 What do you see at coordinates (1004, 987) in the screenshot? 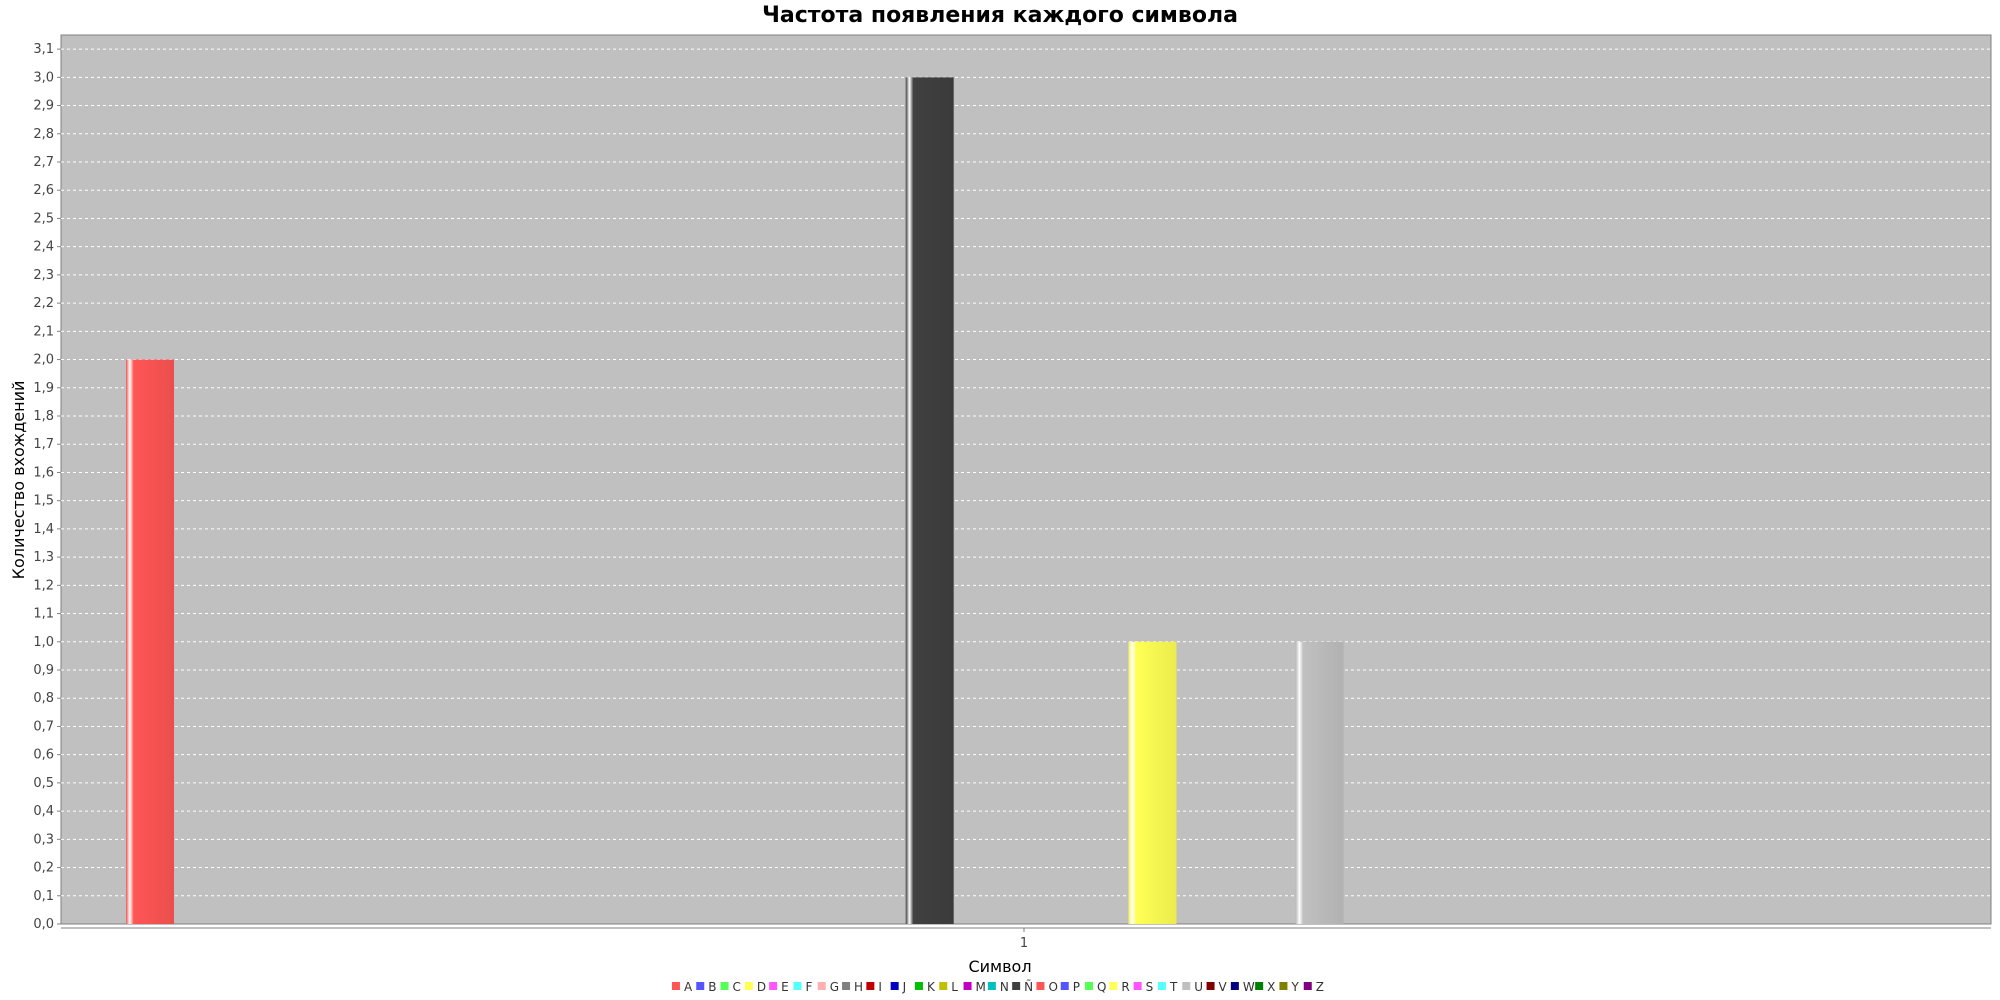
I see `legend-label: N` at bounding box center [1004, 987].